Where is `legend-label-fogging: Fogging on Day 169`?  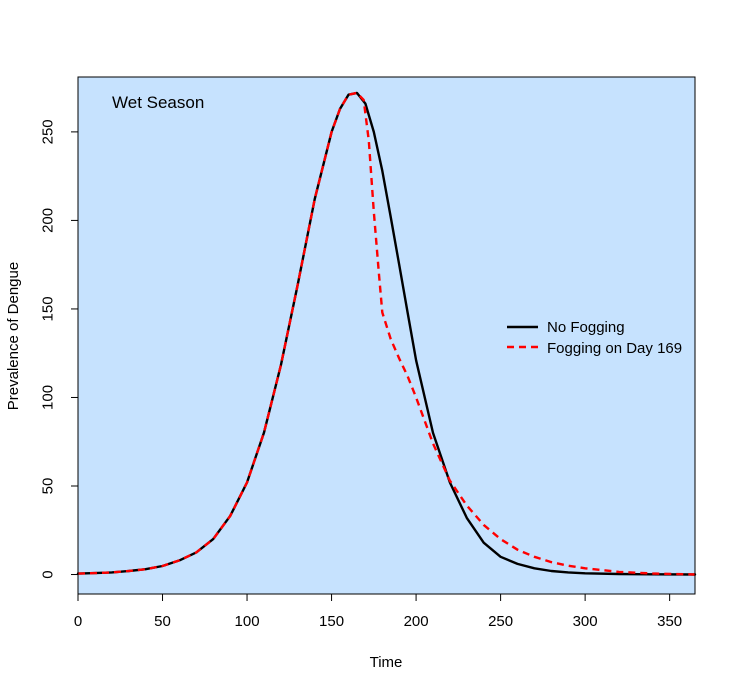
legend-label-fogging: Fogging on Day 169 is located at coordinates (614, 348).